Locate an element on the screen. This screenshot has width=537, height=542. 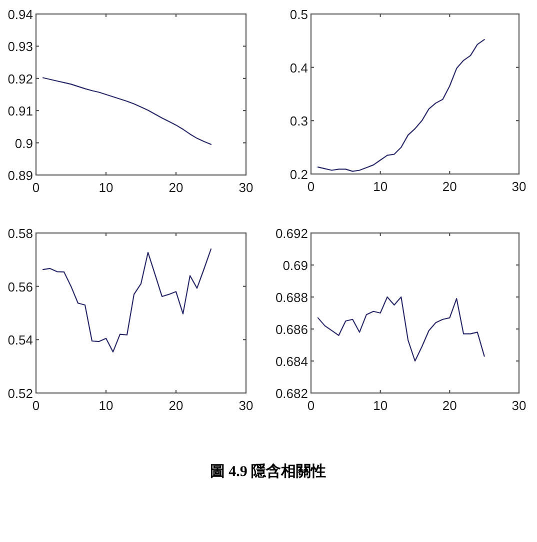
y-tick-label: 0.688 is located at coordinates (291, 297).